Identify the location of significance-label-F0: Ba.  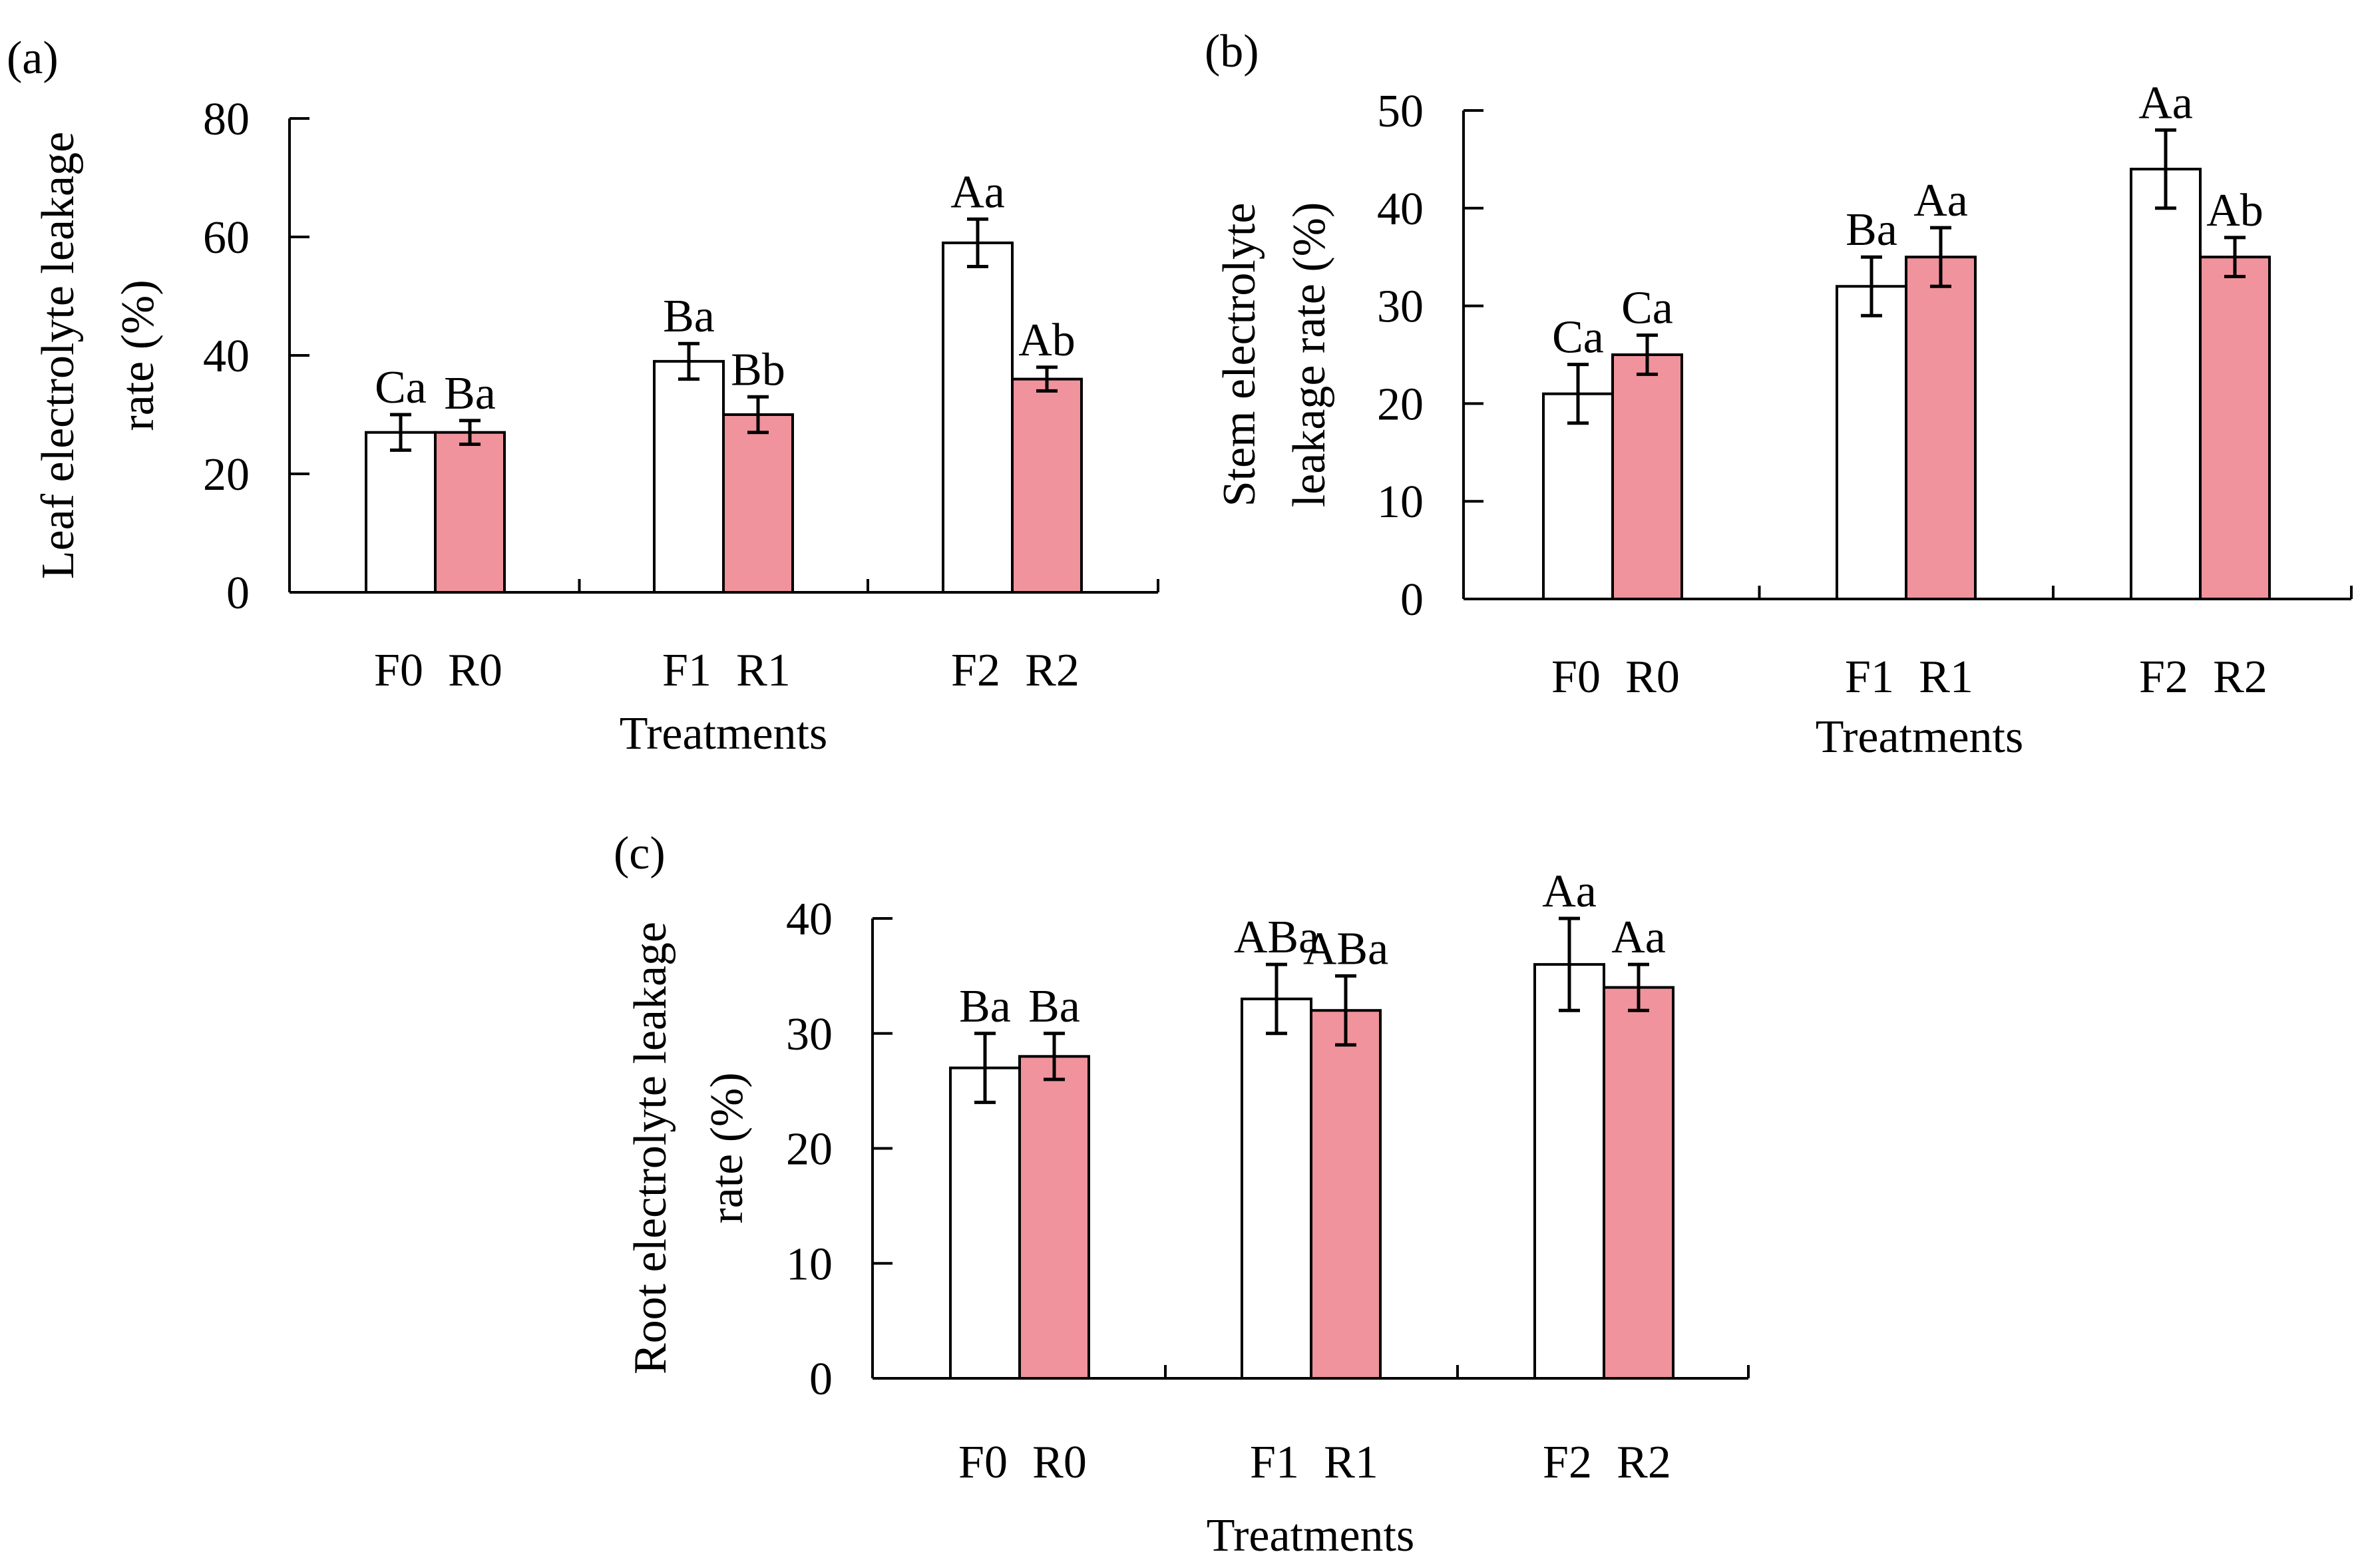
(985, 1006).